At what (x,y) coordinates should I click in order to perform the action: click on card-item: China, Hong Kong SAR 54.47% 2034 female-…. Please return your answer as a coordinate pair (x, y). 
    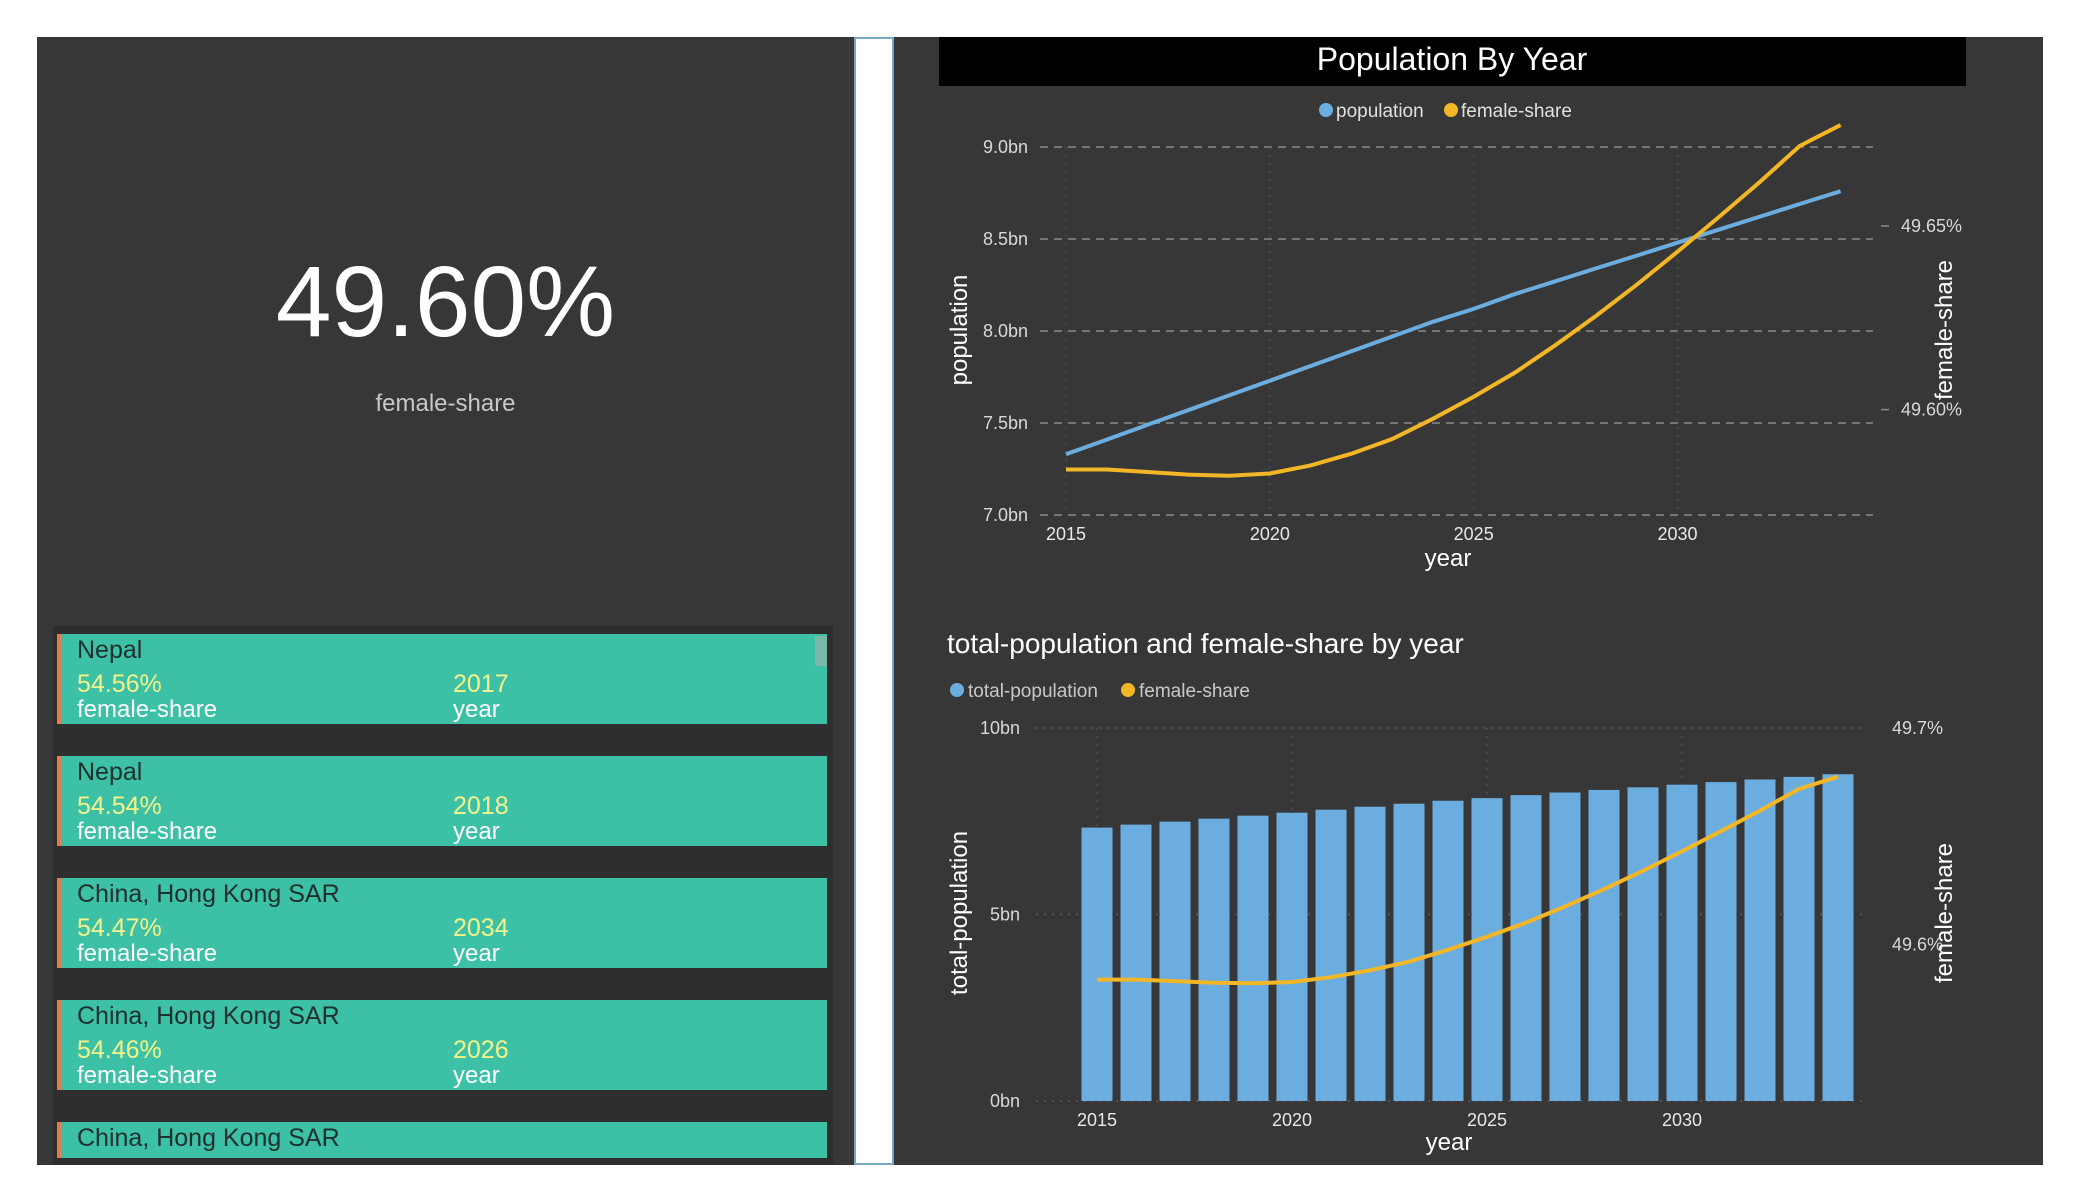
    Looking at the image, I should click on (442, 923).